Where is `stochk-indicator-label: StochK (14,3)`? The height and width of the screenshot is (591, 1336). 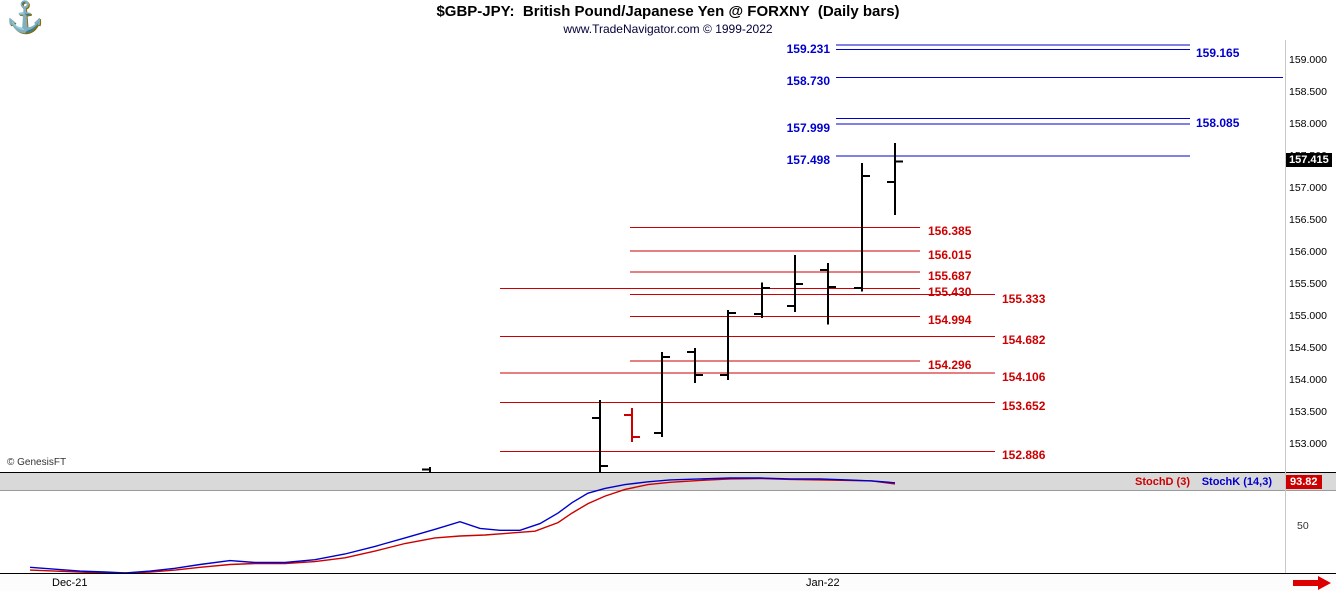
stochk-indicator-label: StochK (14,3) is located at coordinates (1236, 482).